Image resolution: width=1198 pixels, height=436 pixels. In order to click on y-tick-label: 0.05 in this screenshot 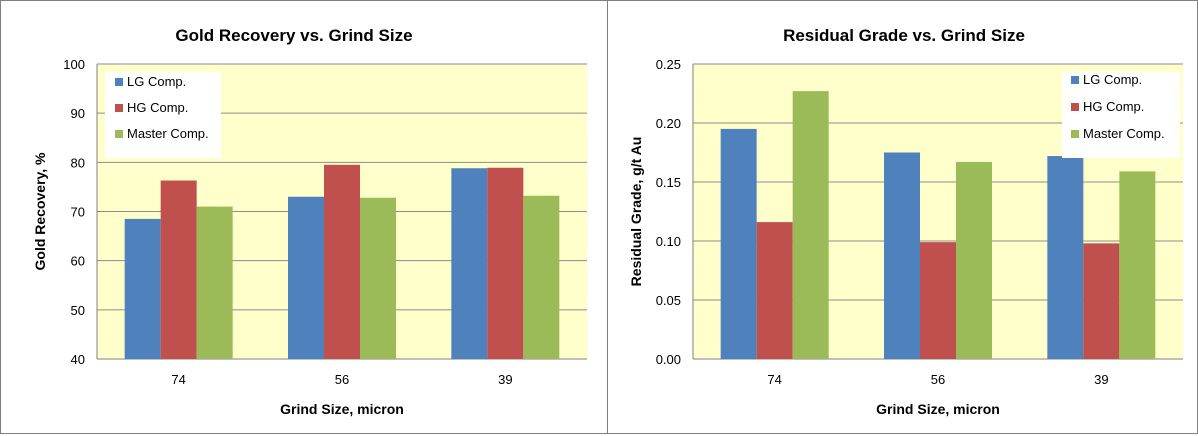, I will do `click(668, 300)`.